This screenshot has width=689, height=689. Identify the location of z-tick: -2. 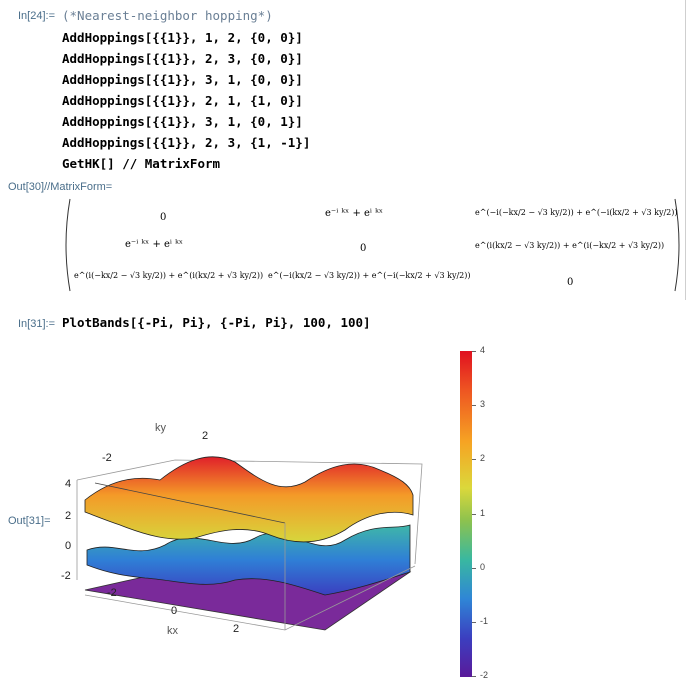
(66, 576).